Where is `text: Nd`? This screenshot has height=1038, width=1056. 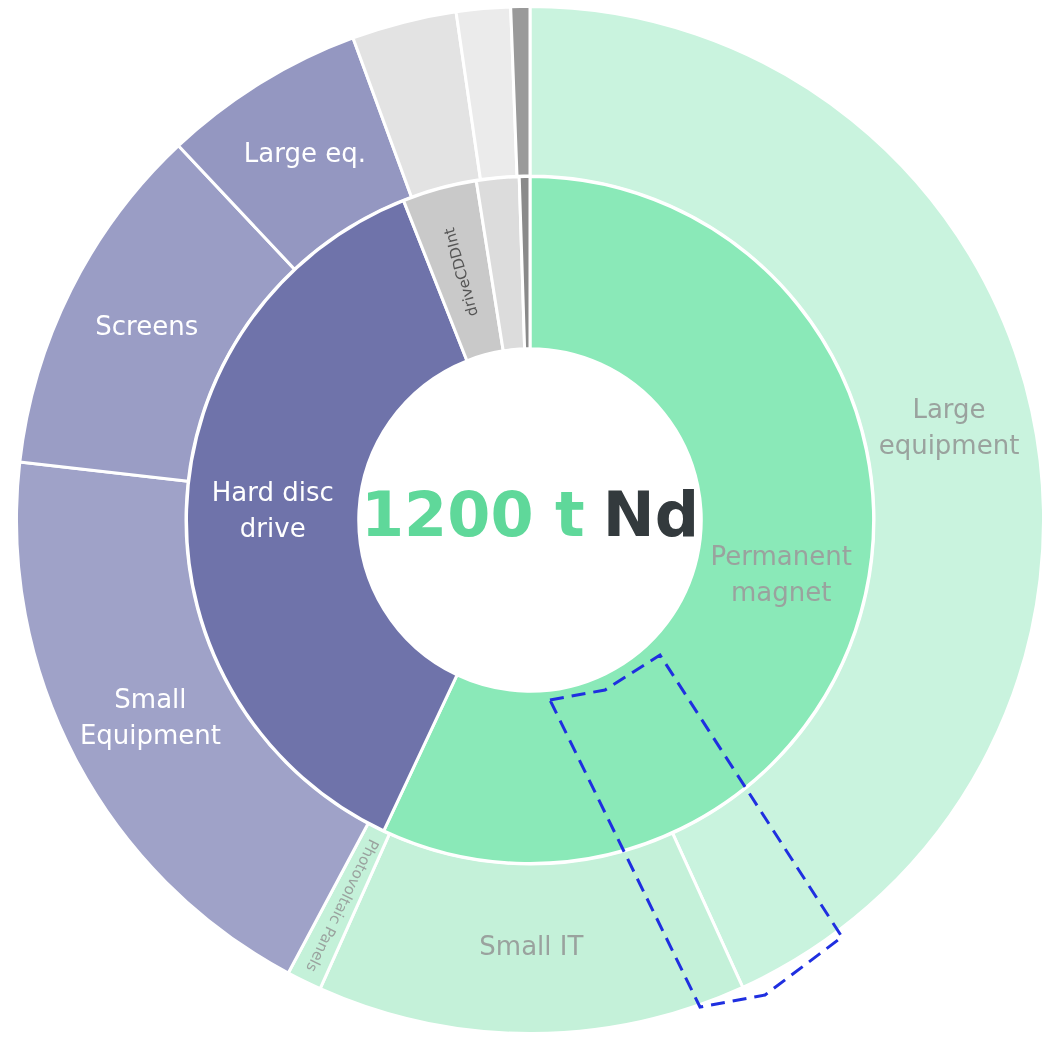
text: Nd is located at coordinates (651, 515).